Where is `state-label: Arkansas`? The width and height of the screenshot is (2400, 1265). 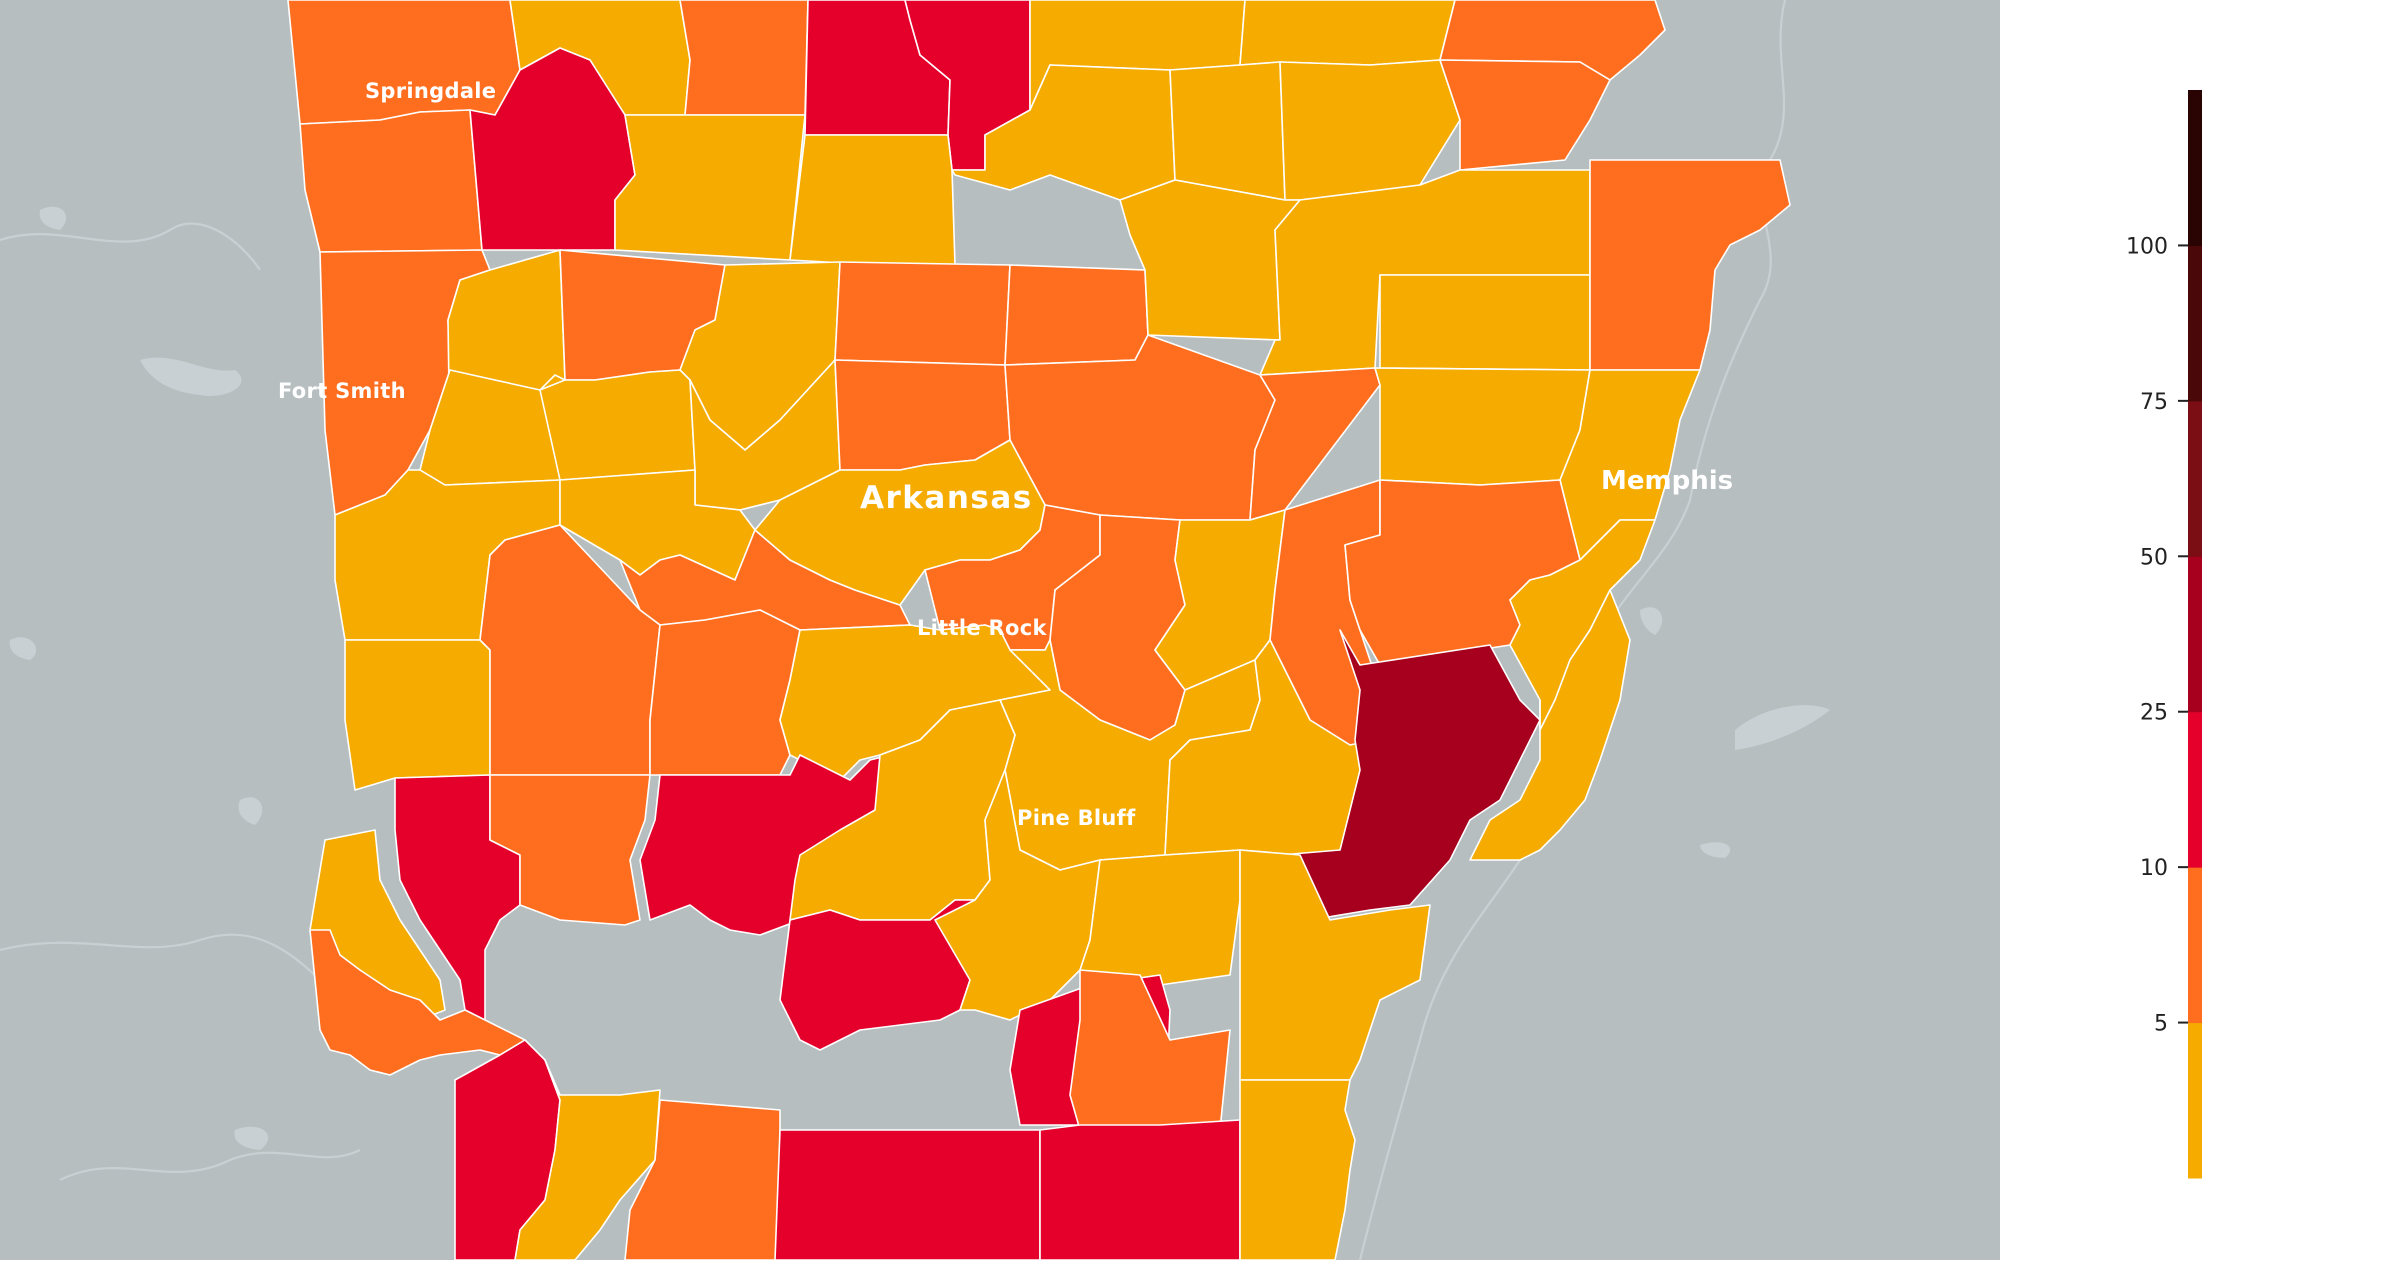 state-label: Arkansas is located at coordinates (946, 498).